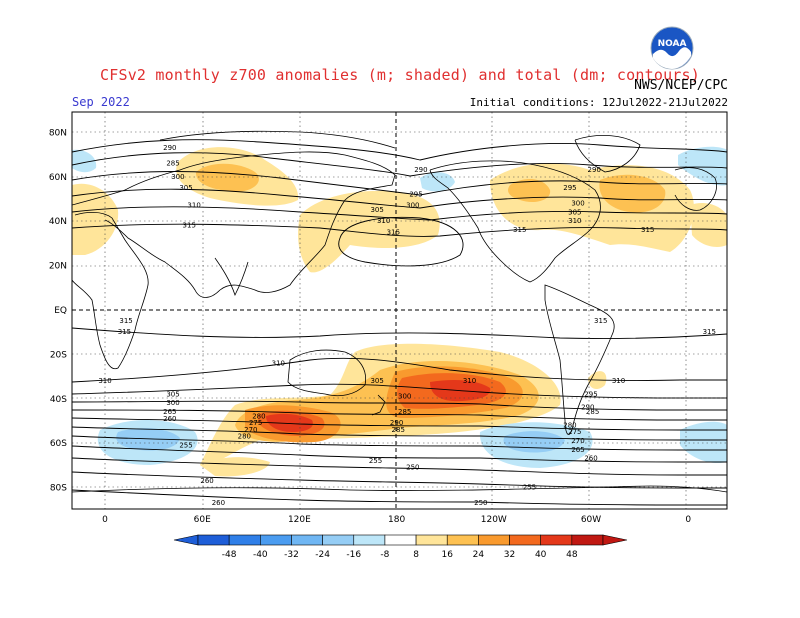 Image resolution: width=800 pixels, height=618 pixels. Describe the element at coordinates (255, 423) in the screenshot. I see `contour-label: 275` at that location.